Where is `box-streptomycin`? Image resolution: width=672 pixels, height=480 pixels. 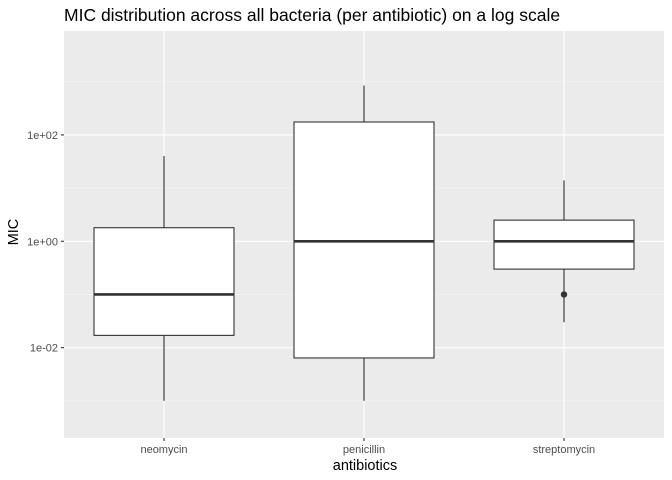 box-streptomycin is located at coordinates (564, 251).